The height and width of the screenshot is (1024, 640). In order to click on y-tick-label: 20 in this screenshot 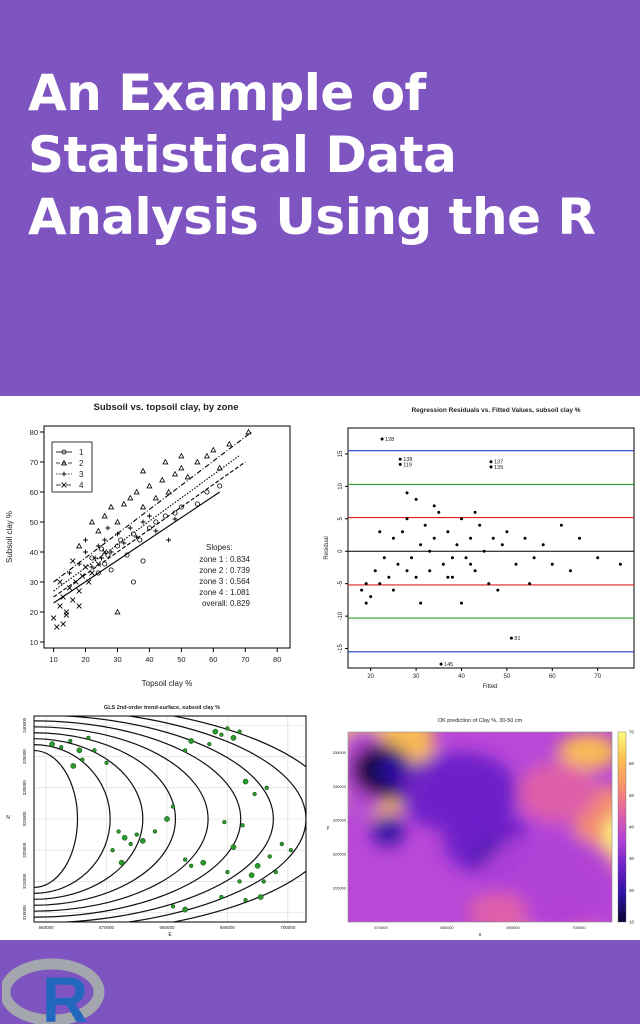, I will do `click(34, 612)`.